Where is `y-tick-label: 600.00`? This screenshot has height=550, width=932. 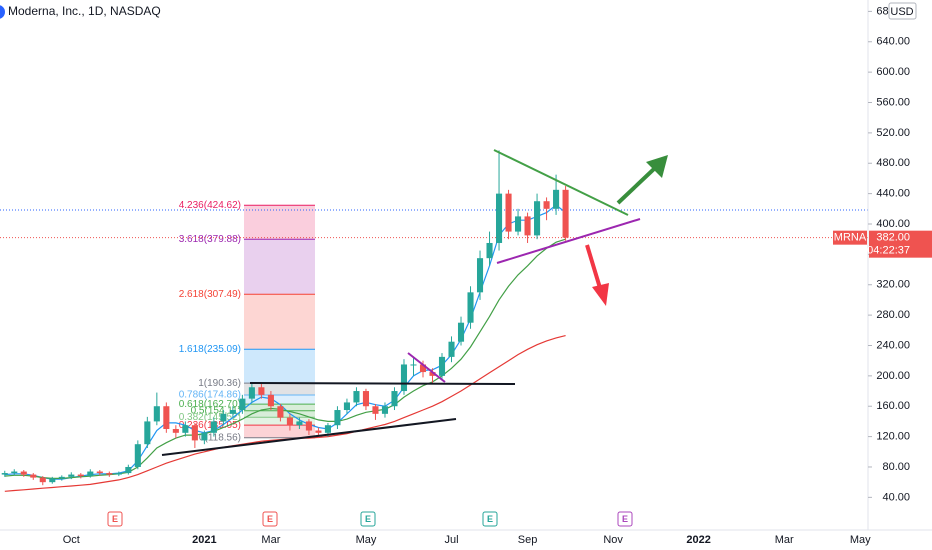
y-tick-label: 600.00 is located at coordinates (893, 72).